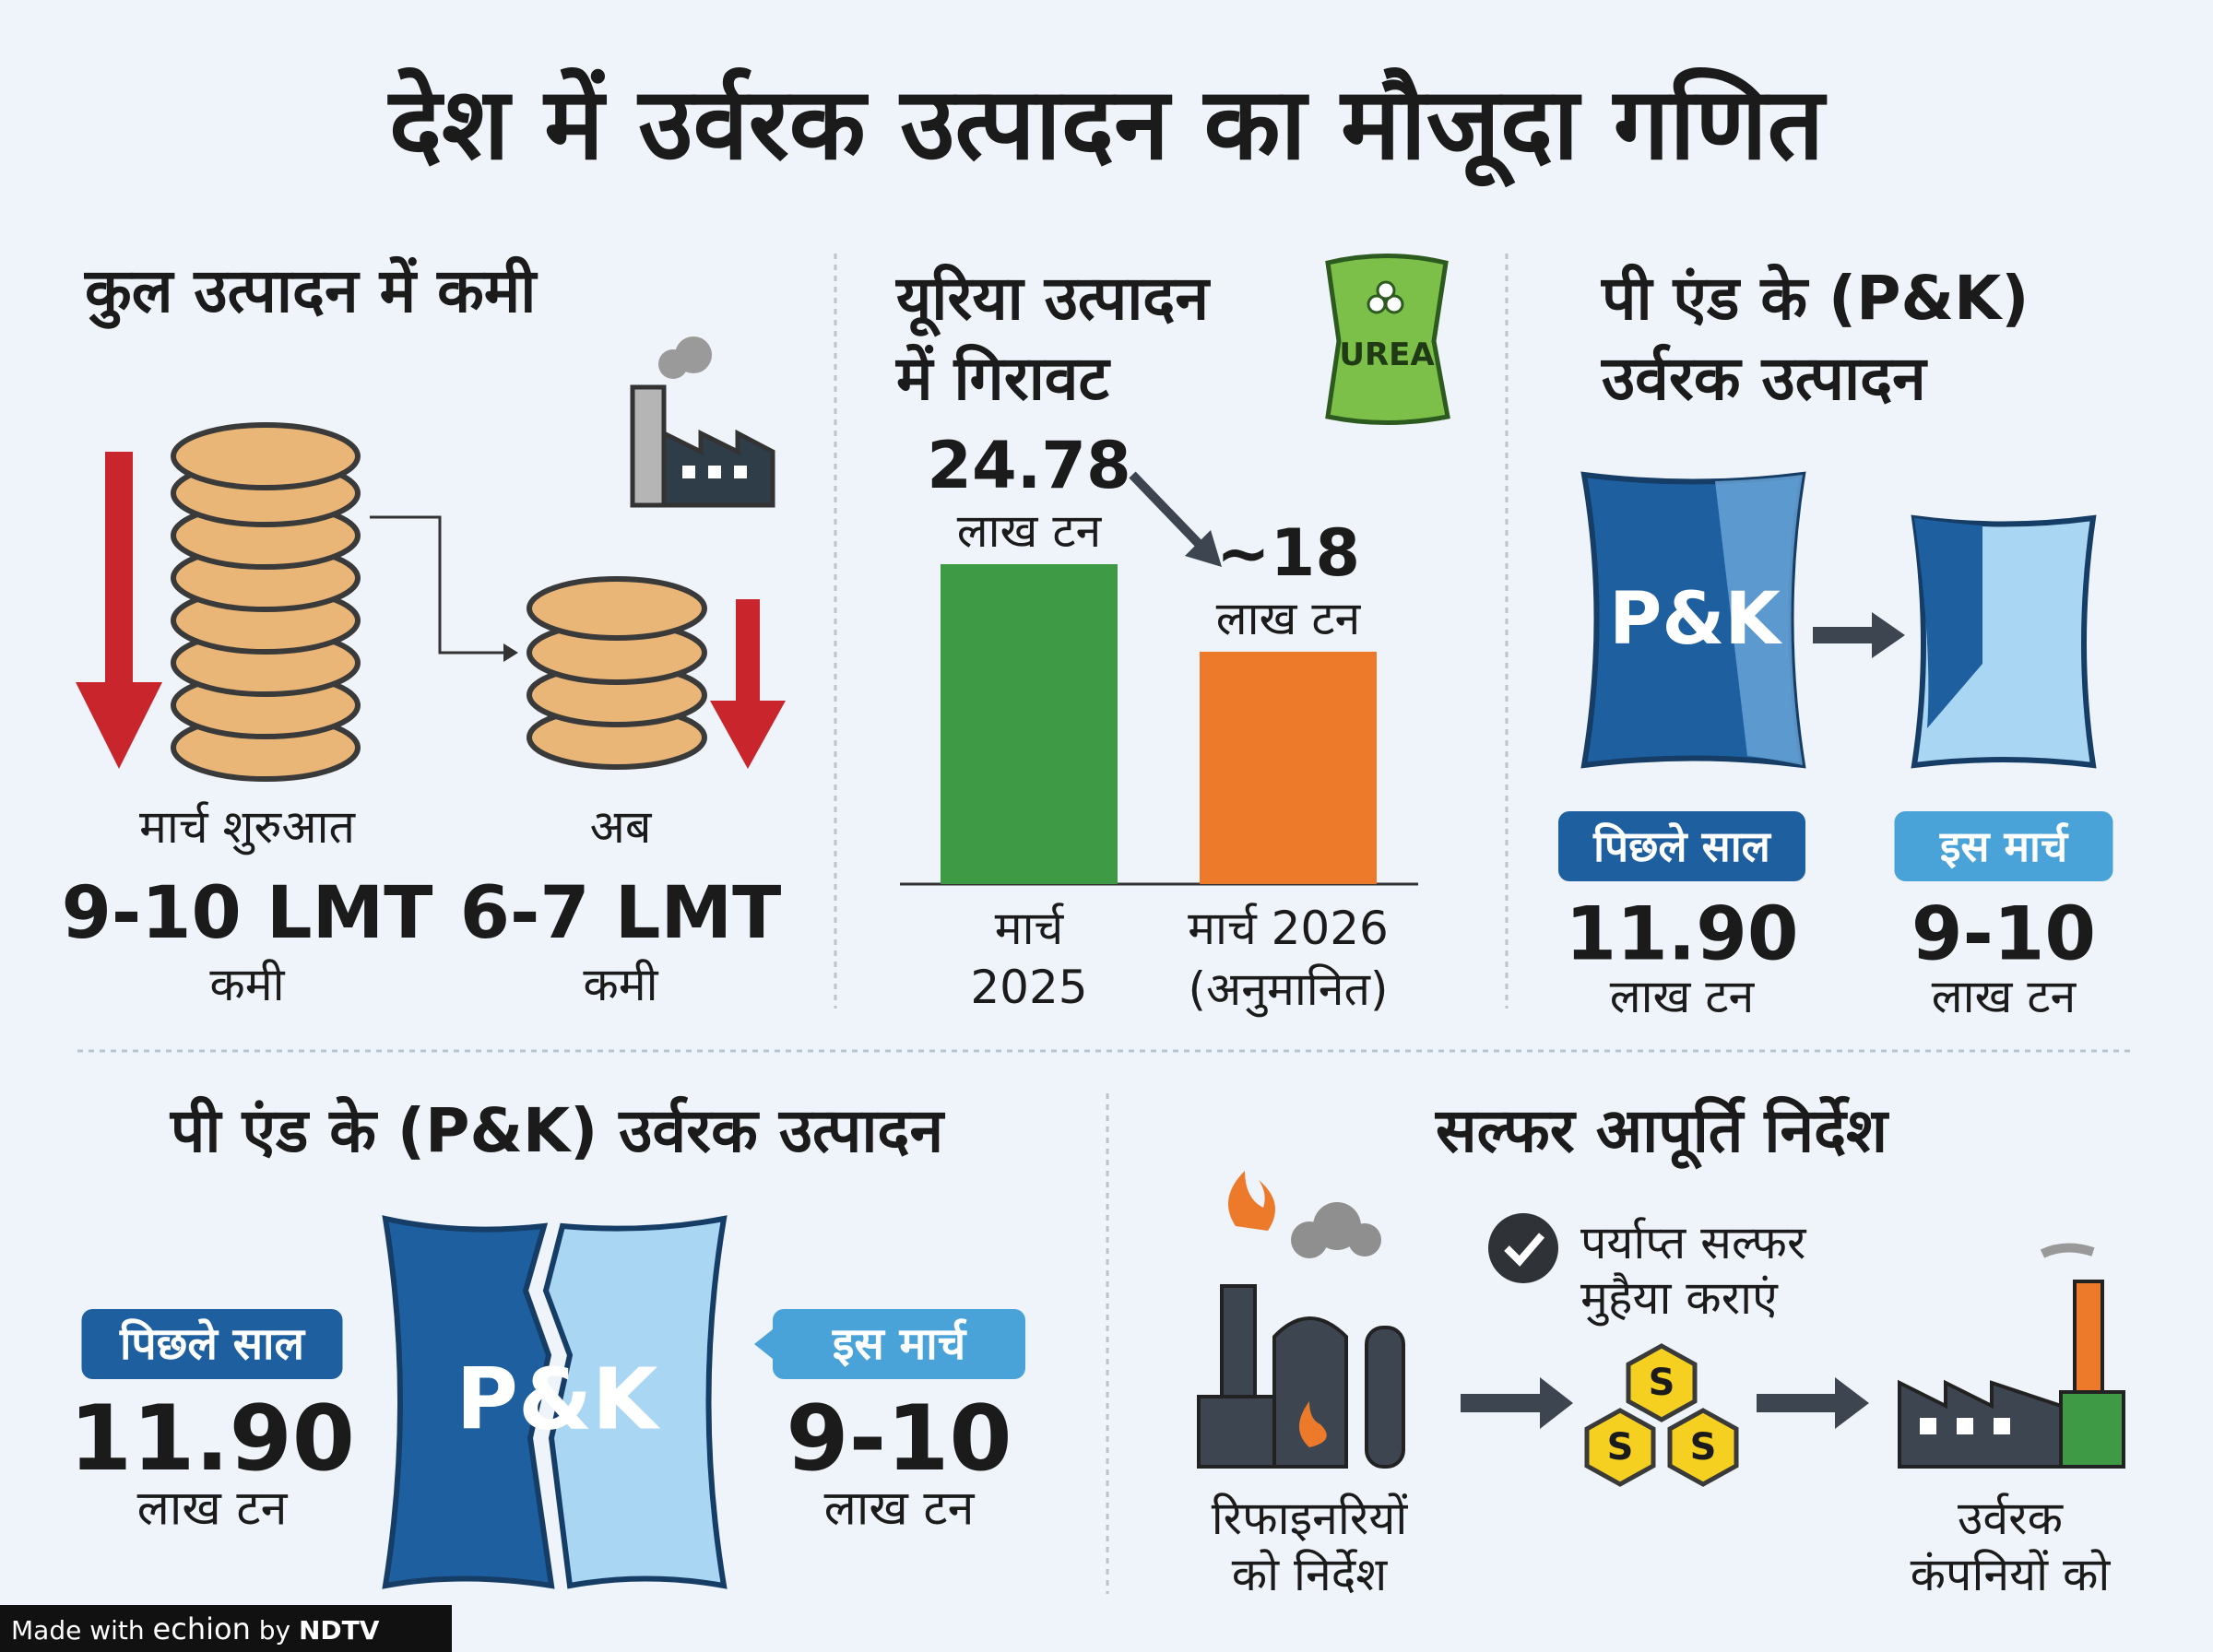  I want to click on urea-bag, so click(1387, 339).